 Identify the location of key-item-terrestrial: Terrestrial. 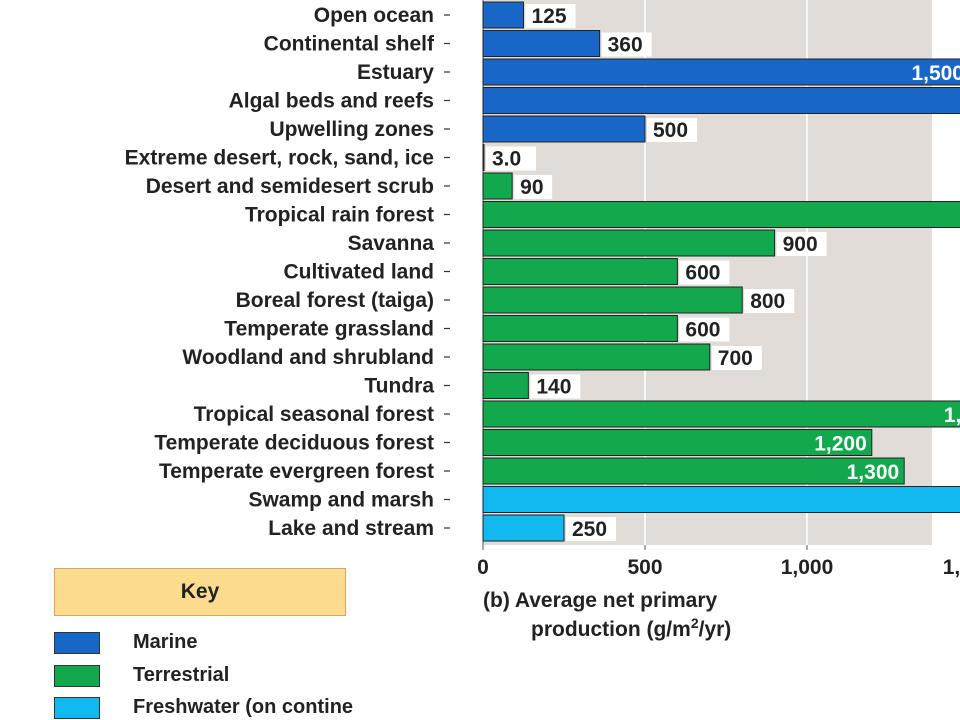
(274, 675).